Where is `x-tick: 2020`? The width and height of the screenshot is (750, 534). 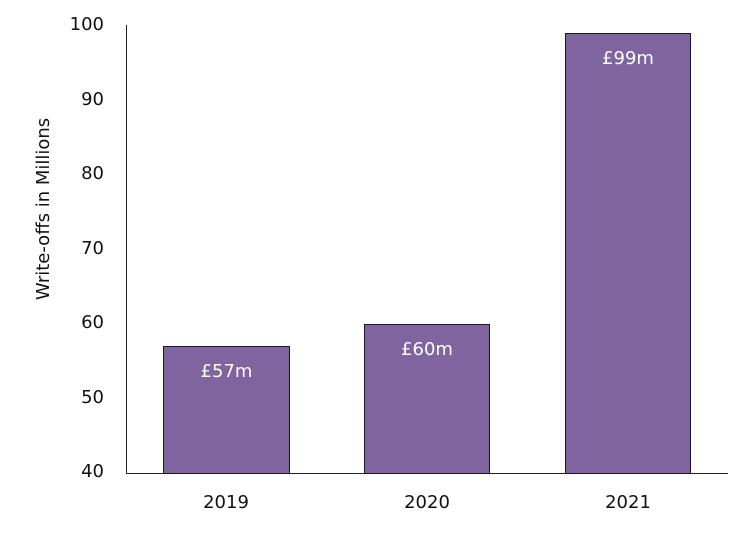 x-tick: 2020 is located at coordinates (427, 502).